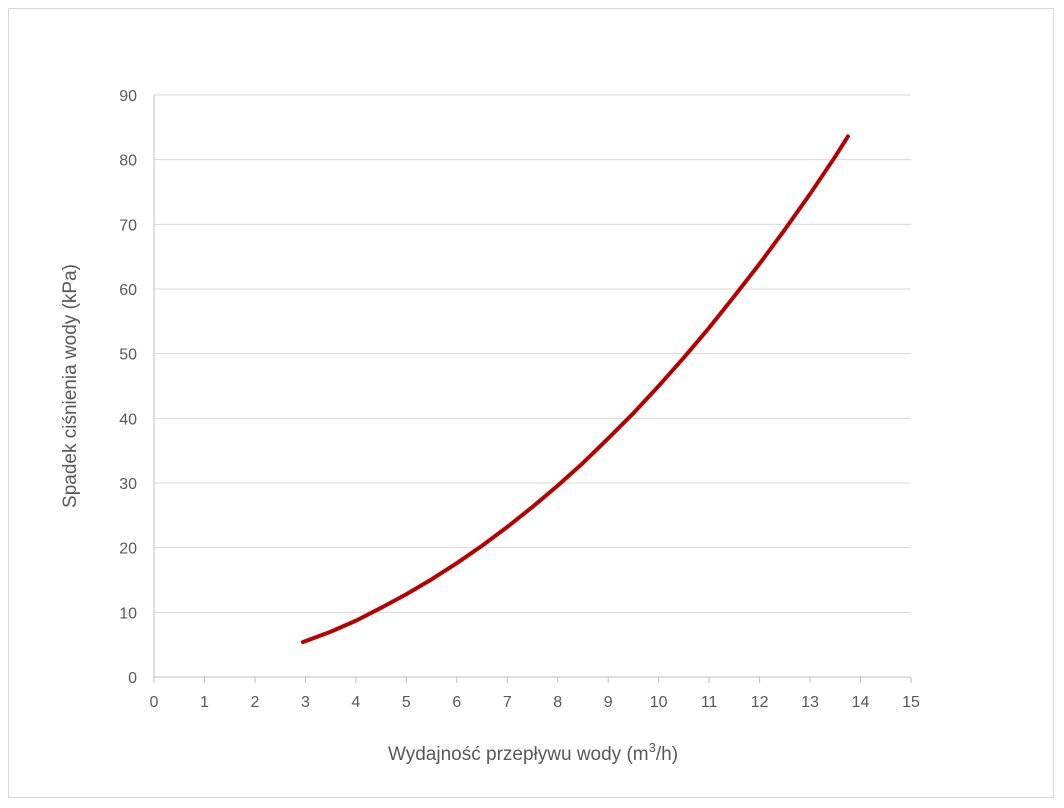  Describe the element at coordinates (456, 702) in the screenshot. I see `x-tick-label: 6` at that location.